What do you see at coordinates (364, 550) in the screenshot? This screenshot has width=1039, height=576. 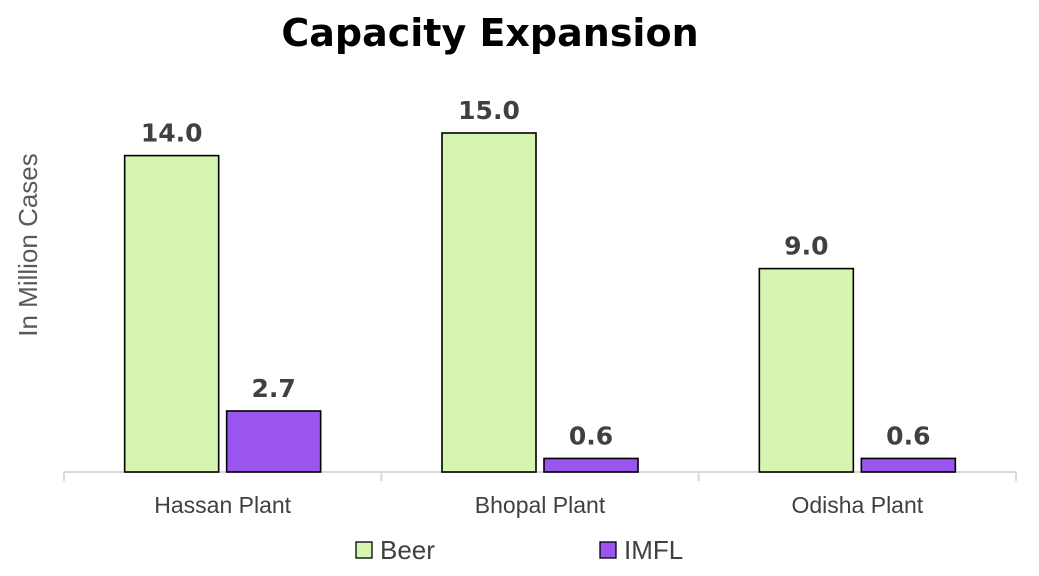 I see `legend-swatch-beer` at bounding box center [364, 550].